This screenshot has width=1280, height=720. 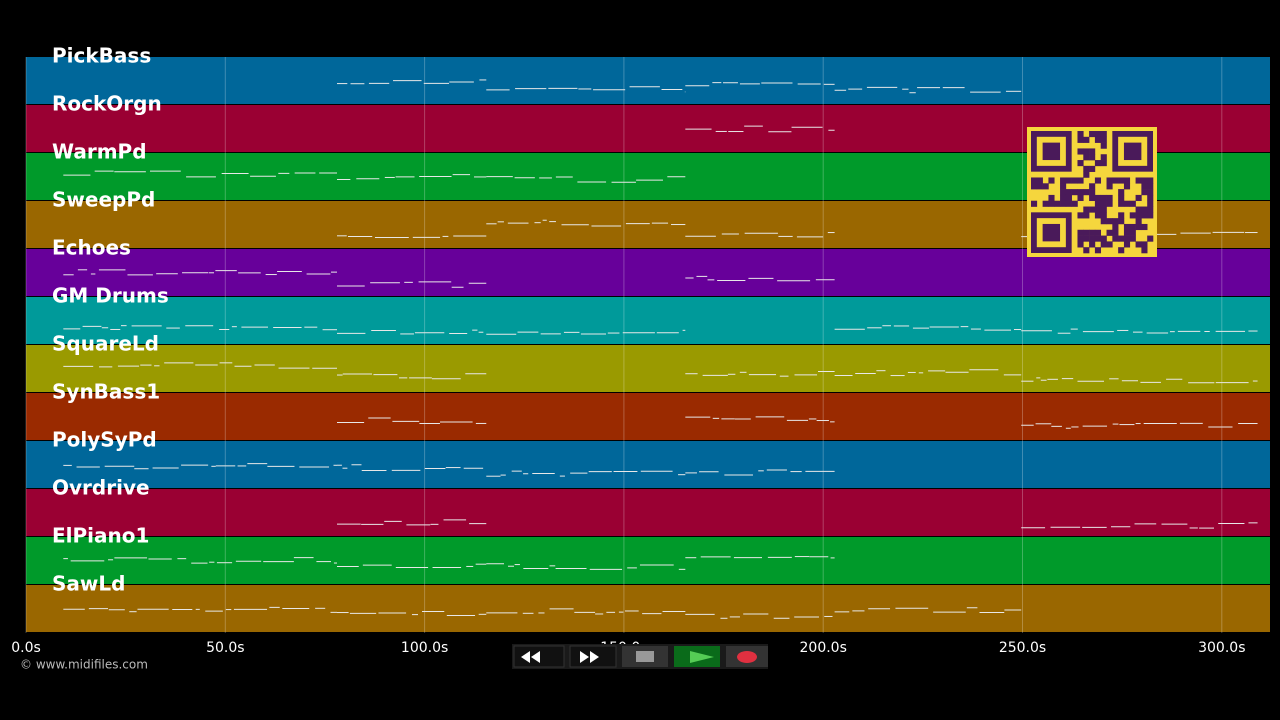 What do you see at coordinates (26, 648) in the screenshot?
I see `tick-label: 0.0s` at bounding box center [26, 648].